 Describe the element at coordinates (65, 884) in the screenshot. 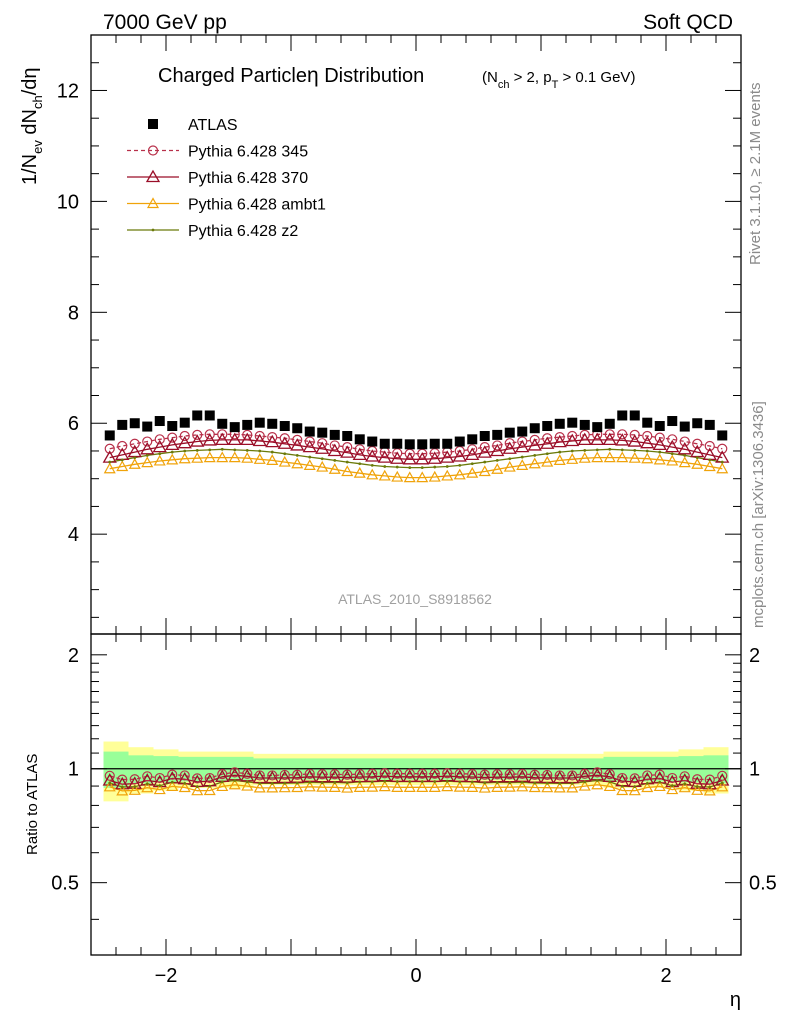

I see `ratio-y-tick-label: 0.5` at that location.